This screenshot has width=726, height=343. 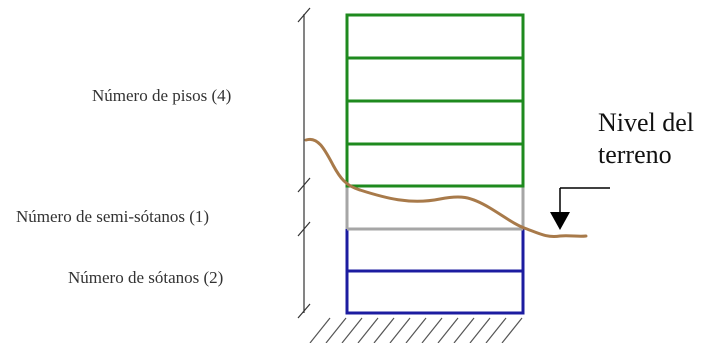 I want to click on basement-block, so click(x=435, y=271).